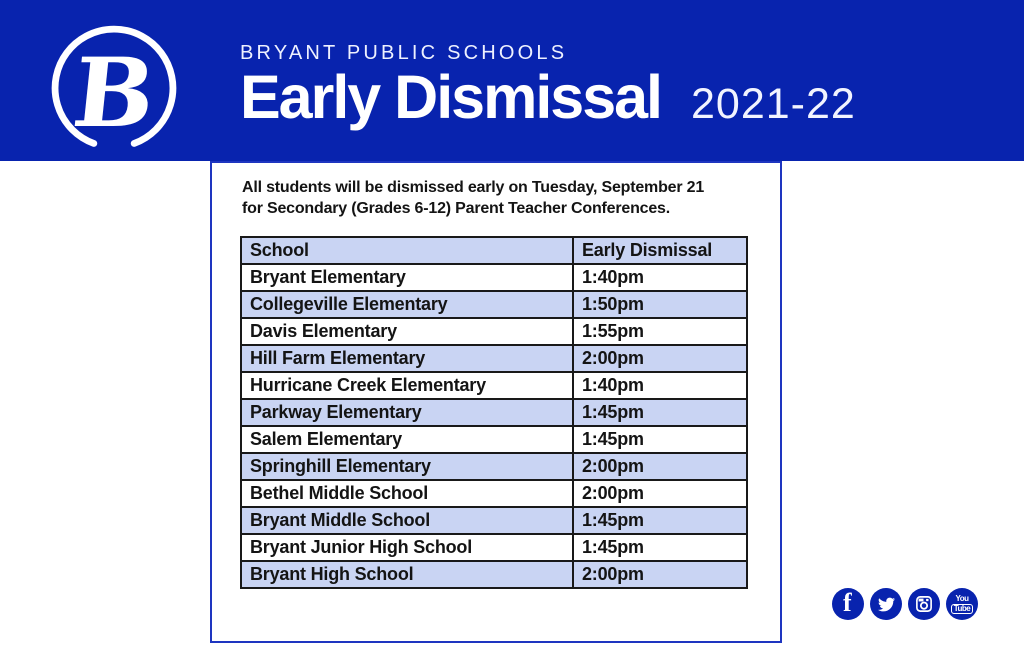 This screenshot has width=1024, height=663. What do you see at coordinates (451, 97) in the screenshot?
I see `page-title: Early Dismissal` at bounding box center [451, 97].